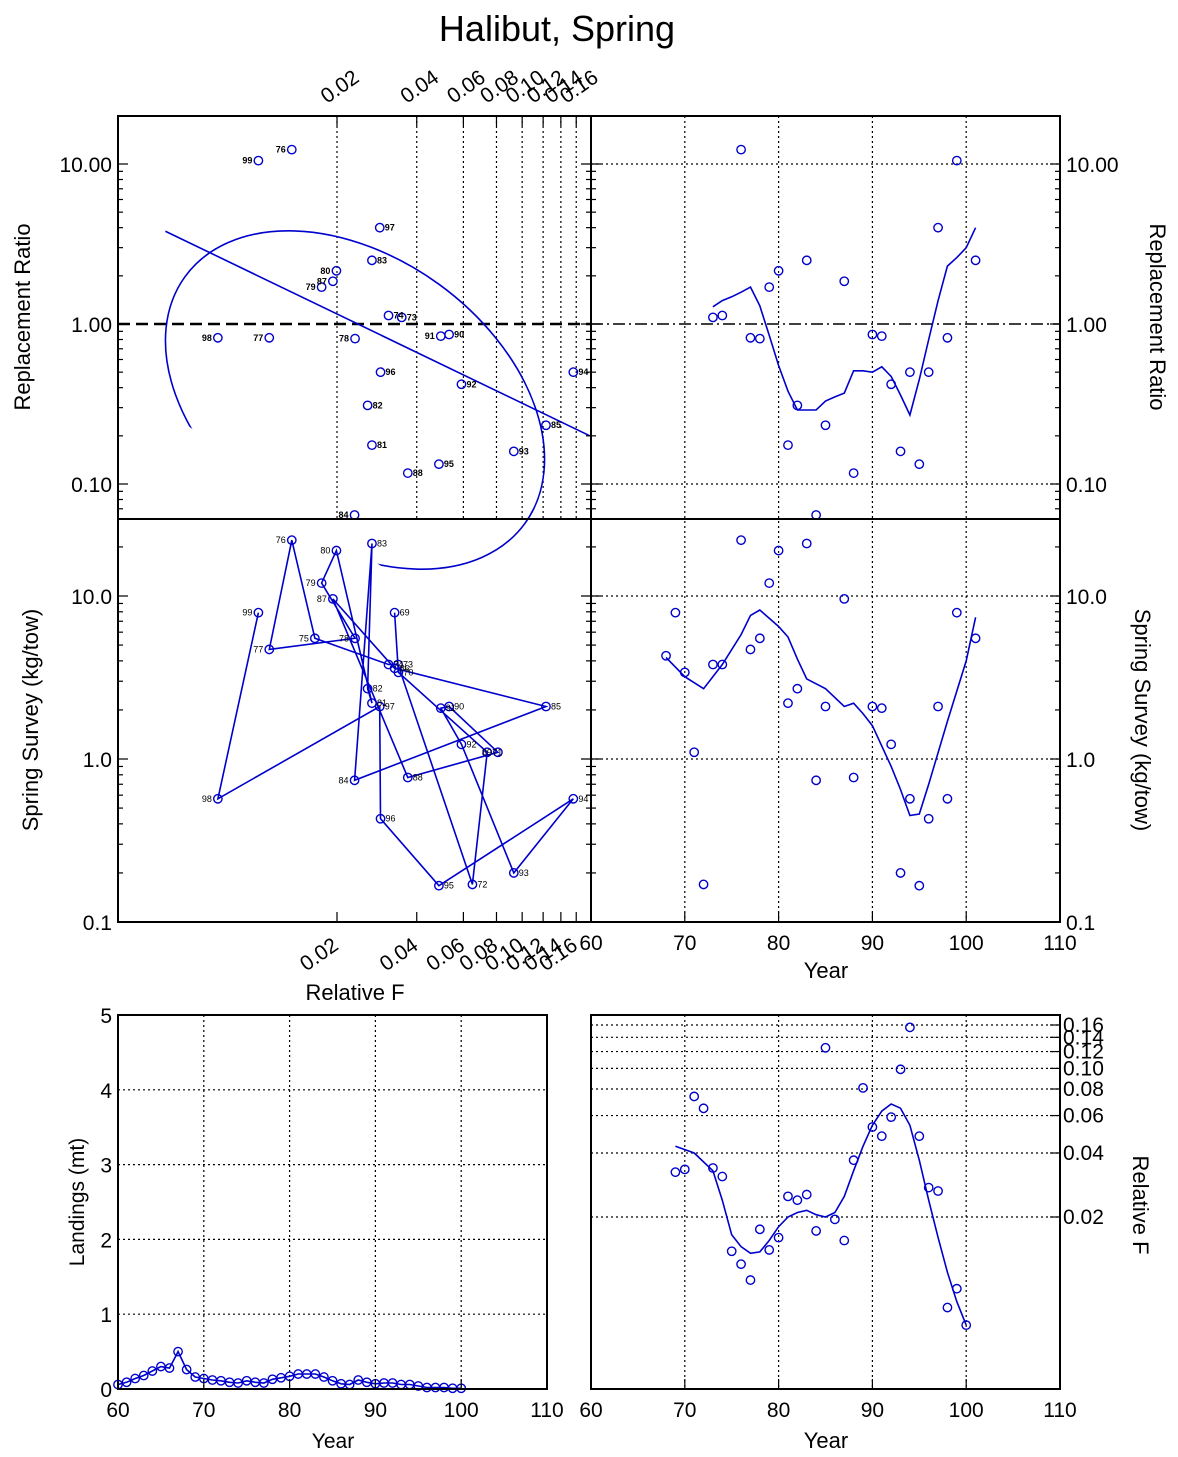 This screenshot has height=1457, width=1178. What do you see at coordinates (30, 720) in the screenshot?
I see `survey-left-axis-title: Spring Survey (kg/tow)` at bounding box center [30, 720].